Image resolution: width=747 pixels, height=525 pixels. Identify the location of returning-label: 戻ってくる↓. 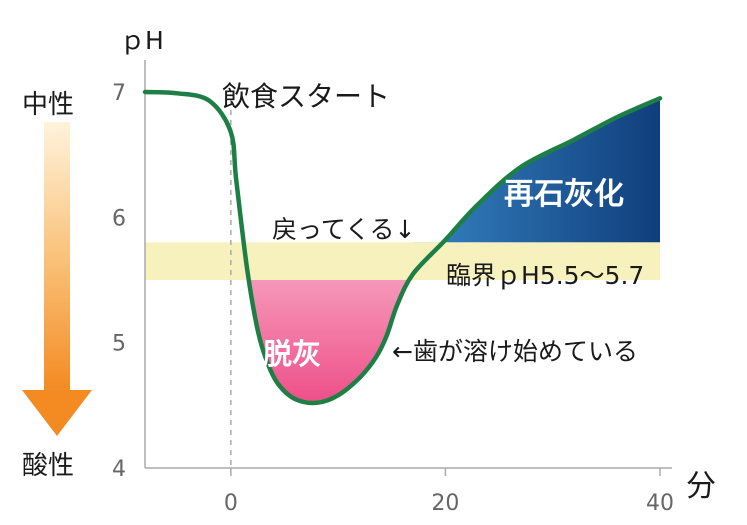
(343, 229).